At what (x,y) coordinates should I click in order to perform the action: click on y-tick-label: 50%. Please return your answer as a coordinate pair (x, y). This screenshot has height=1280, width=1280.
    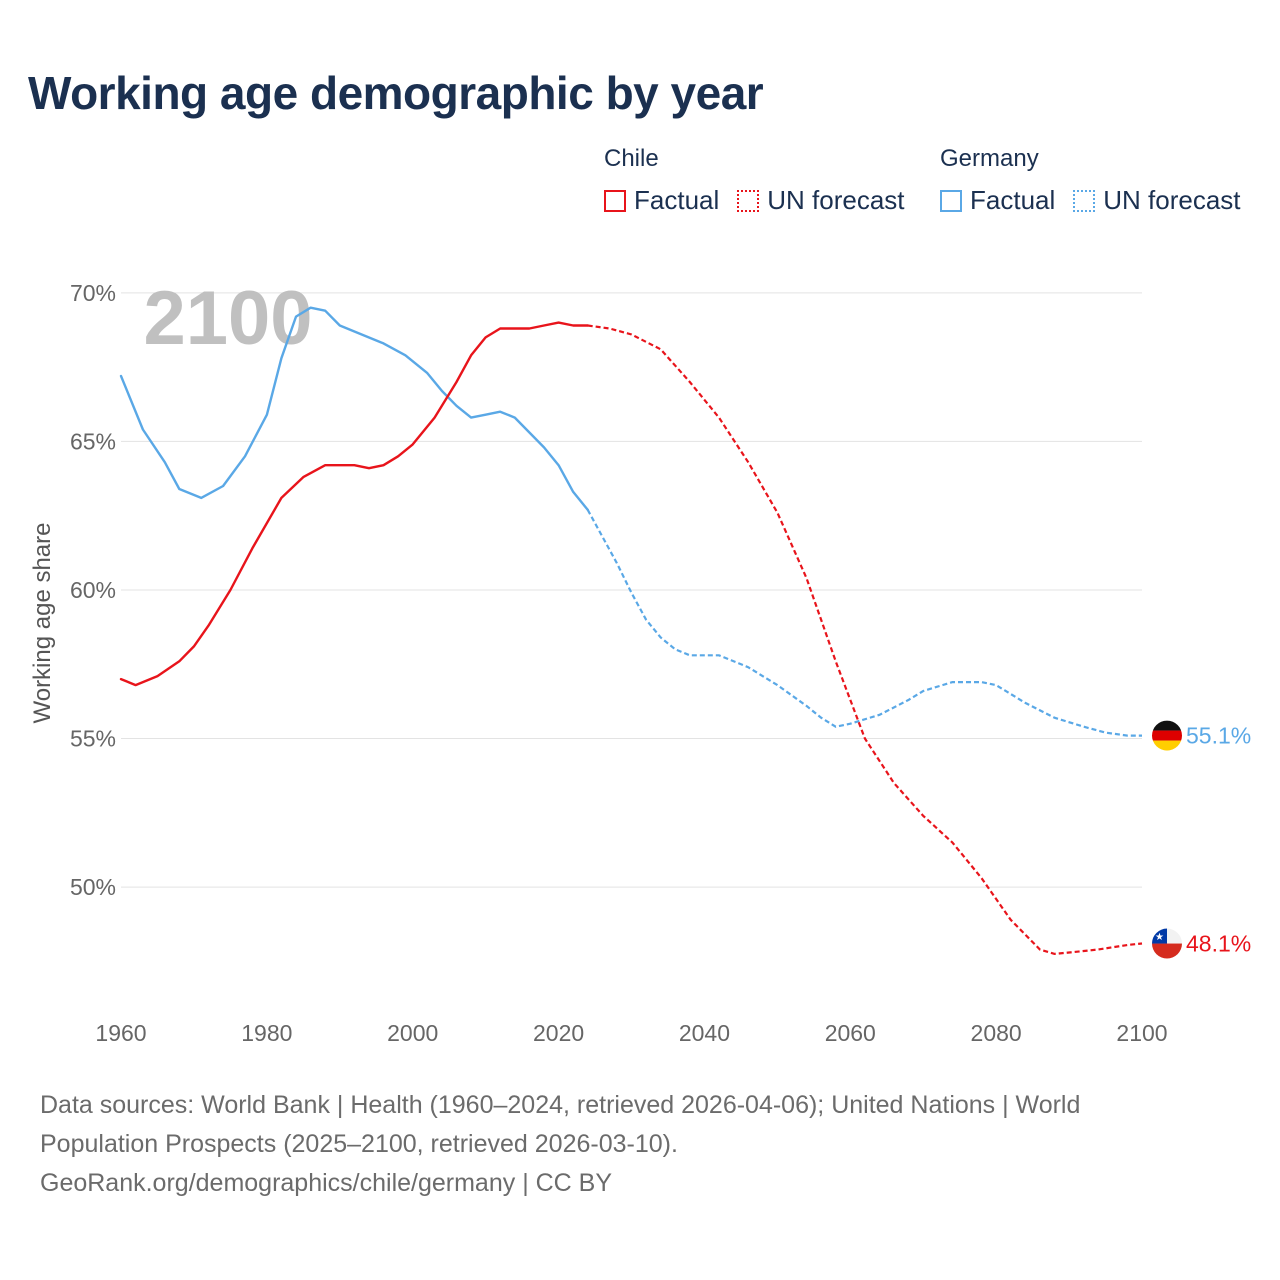
    Looking at the image, I should click on (93, 887).